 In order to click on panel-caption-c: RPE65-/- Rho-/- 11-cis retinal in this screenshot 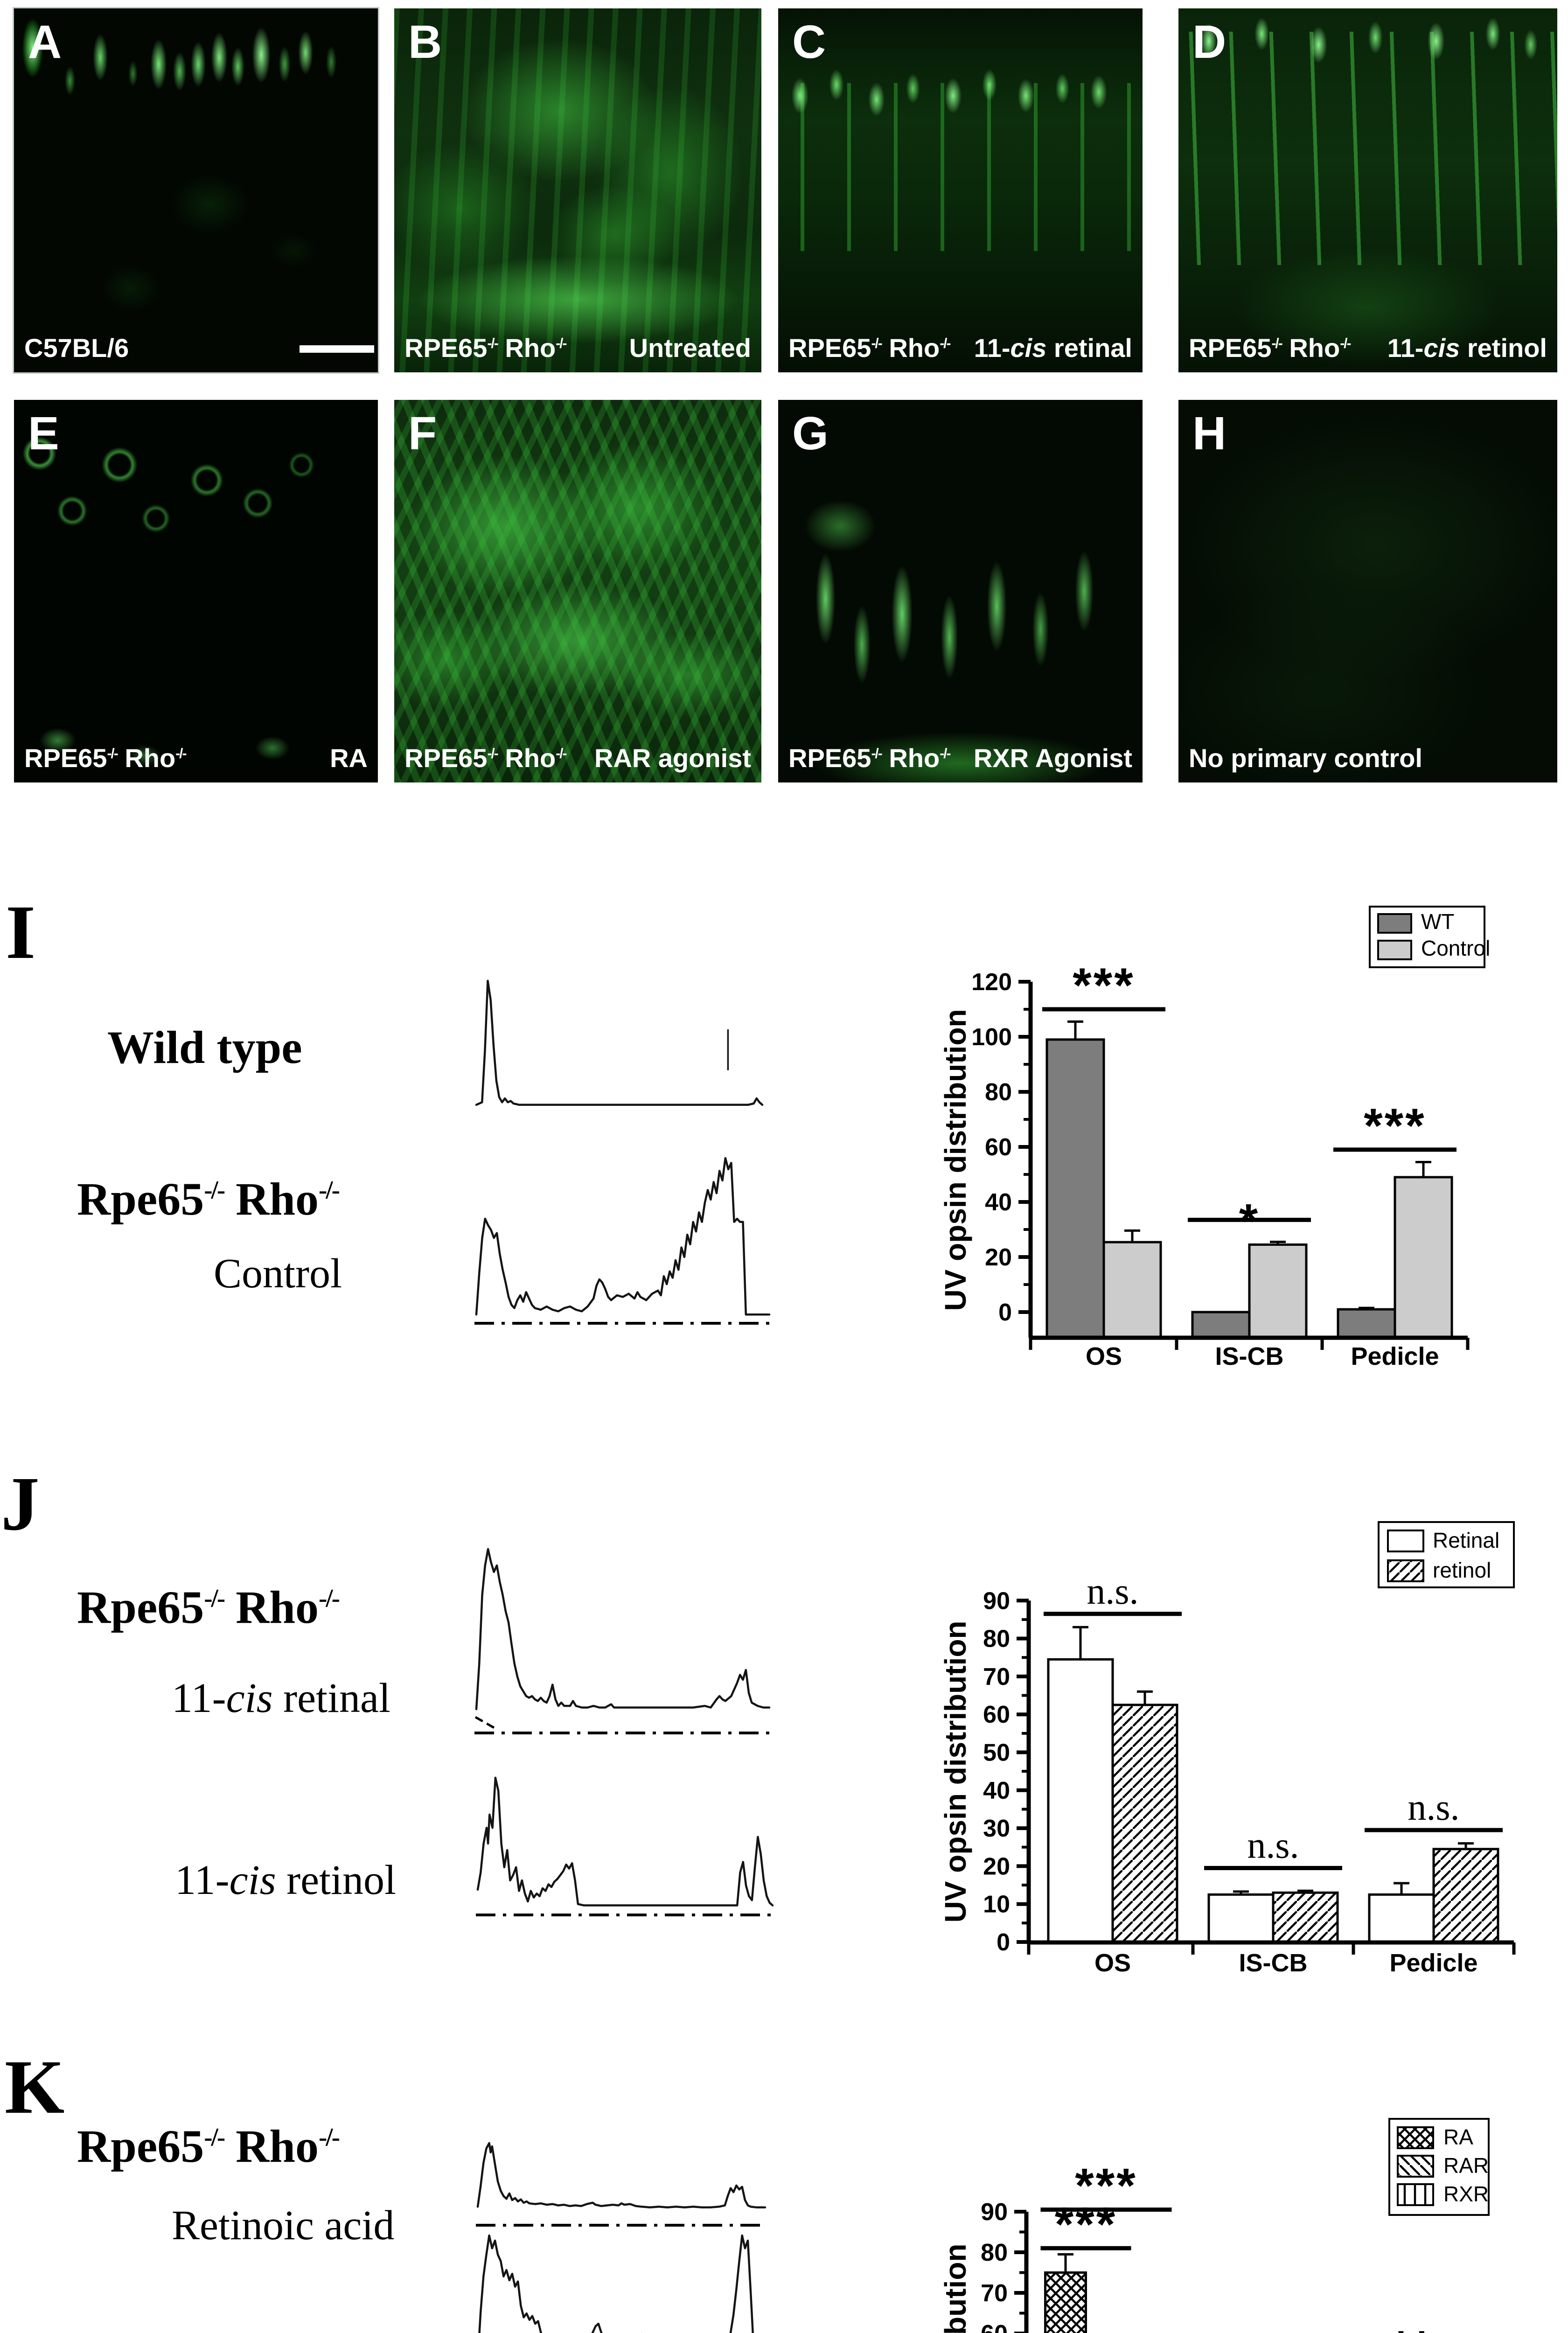, I will do `click(960, 348)`.